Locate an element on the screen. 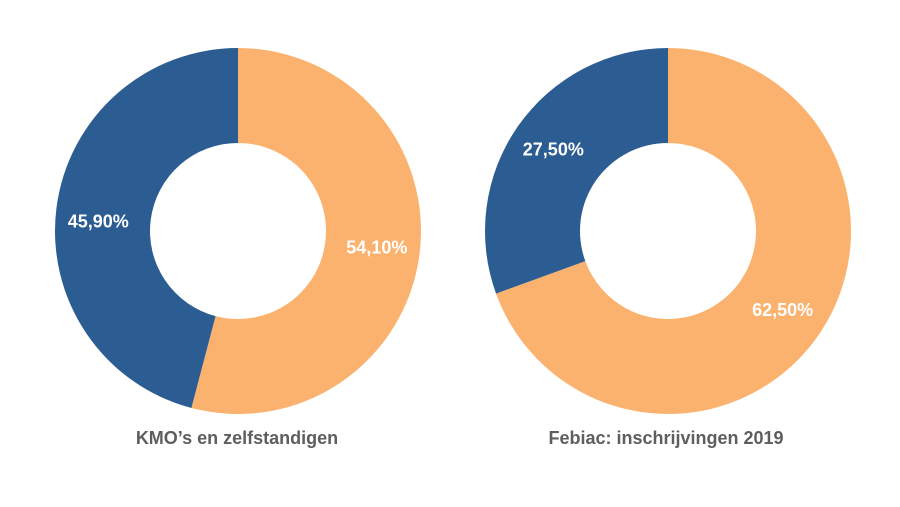  slice-label-2-2: 27,50% is located at coordinates (553, 149).